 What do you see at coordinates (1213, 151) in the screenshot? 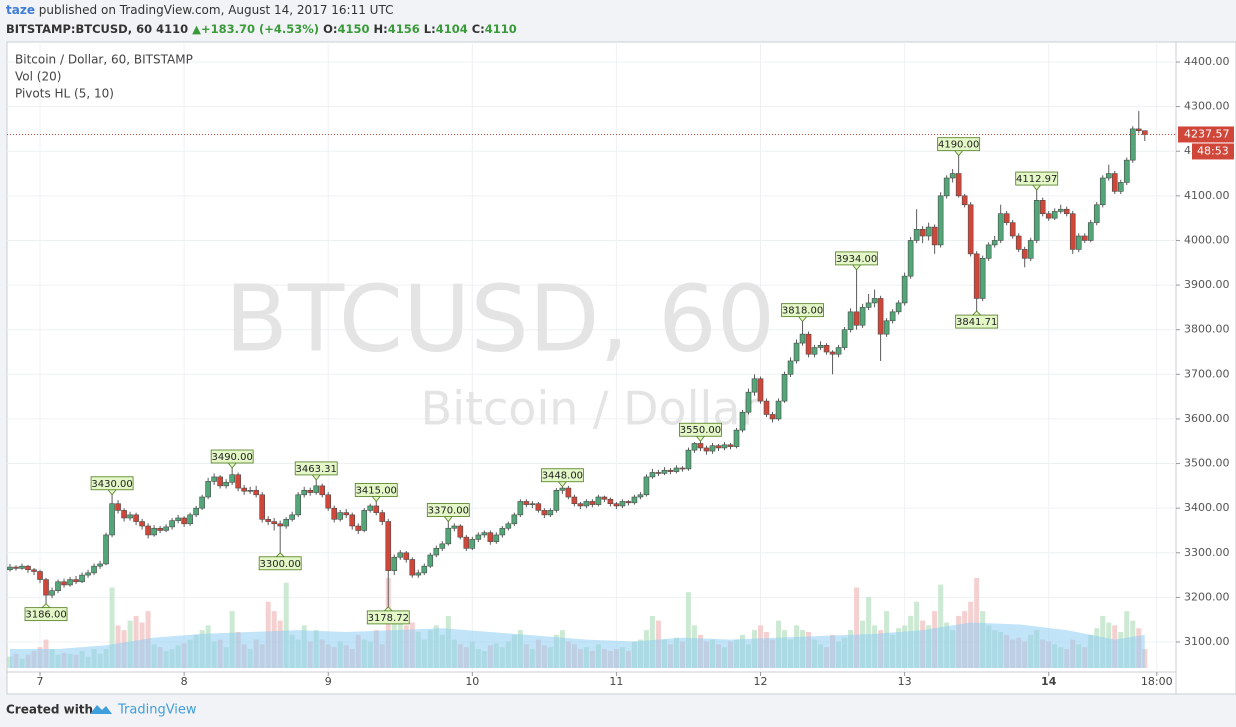
I see `countdown-tag` at bounding box center [1213, 151].